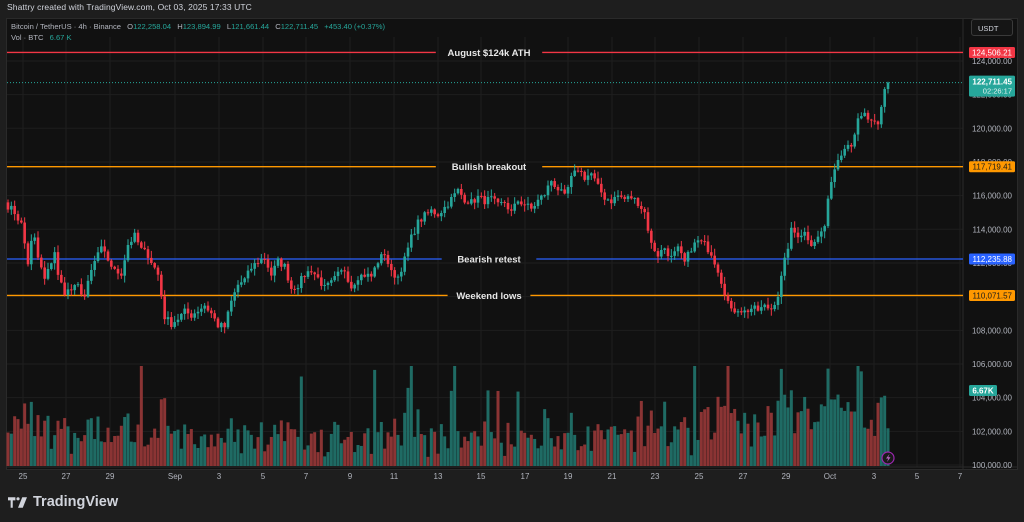  Describe the element at coordinates (488, 296) in the screenshot. I see `level-label: Weekend lows` at that location.